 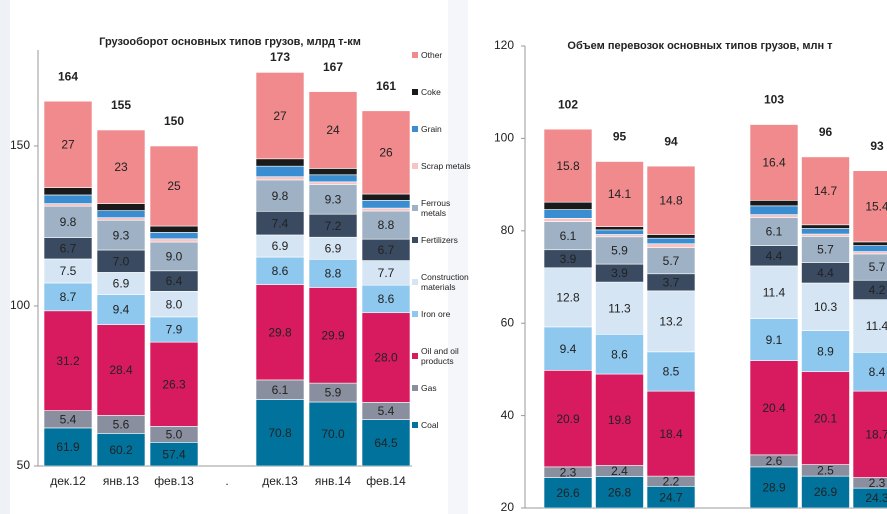 I want to click on data-label: 18.7, so click(x=876, y=434).